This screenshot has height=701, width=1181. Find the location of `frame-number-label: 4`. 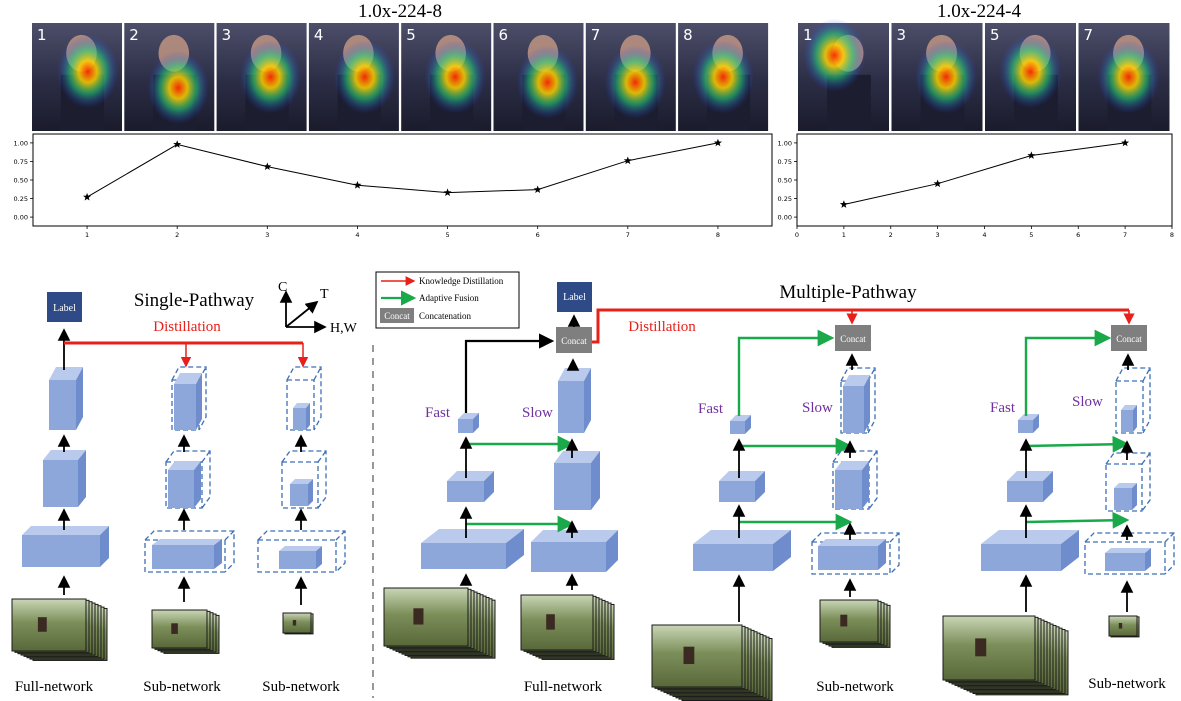

frame-number-label: 4 is located at coordinates (319, 35).